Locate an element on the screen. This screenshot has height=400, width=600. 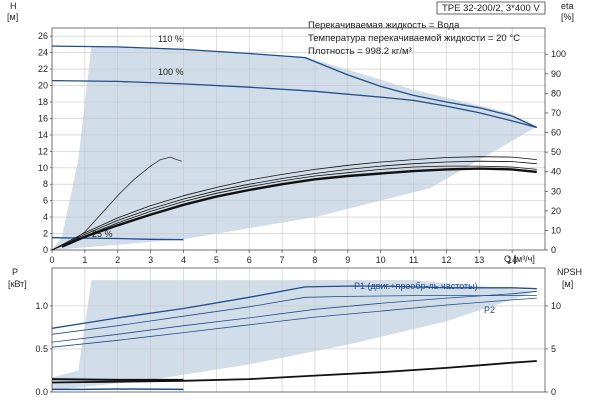
y-tick-label: 0.0 is located at coordinates (41, 392).